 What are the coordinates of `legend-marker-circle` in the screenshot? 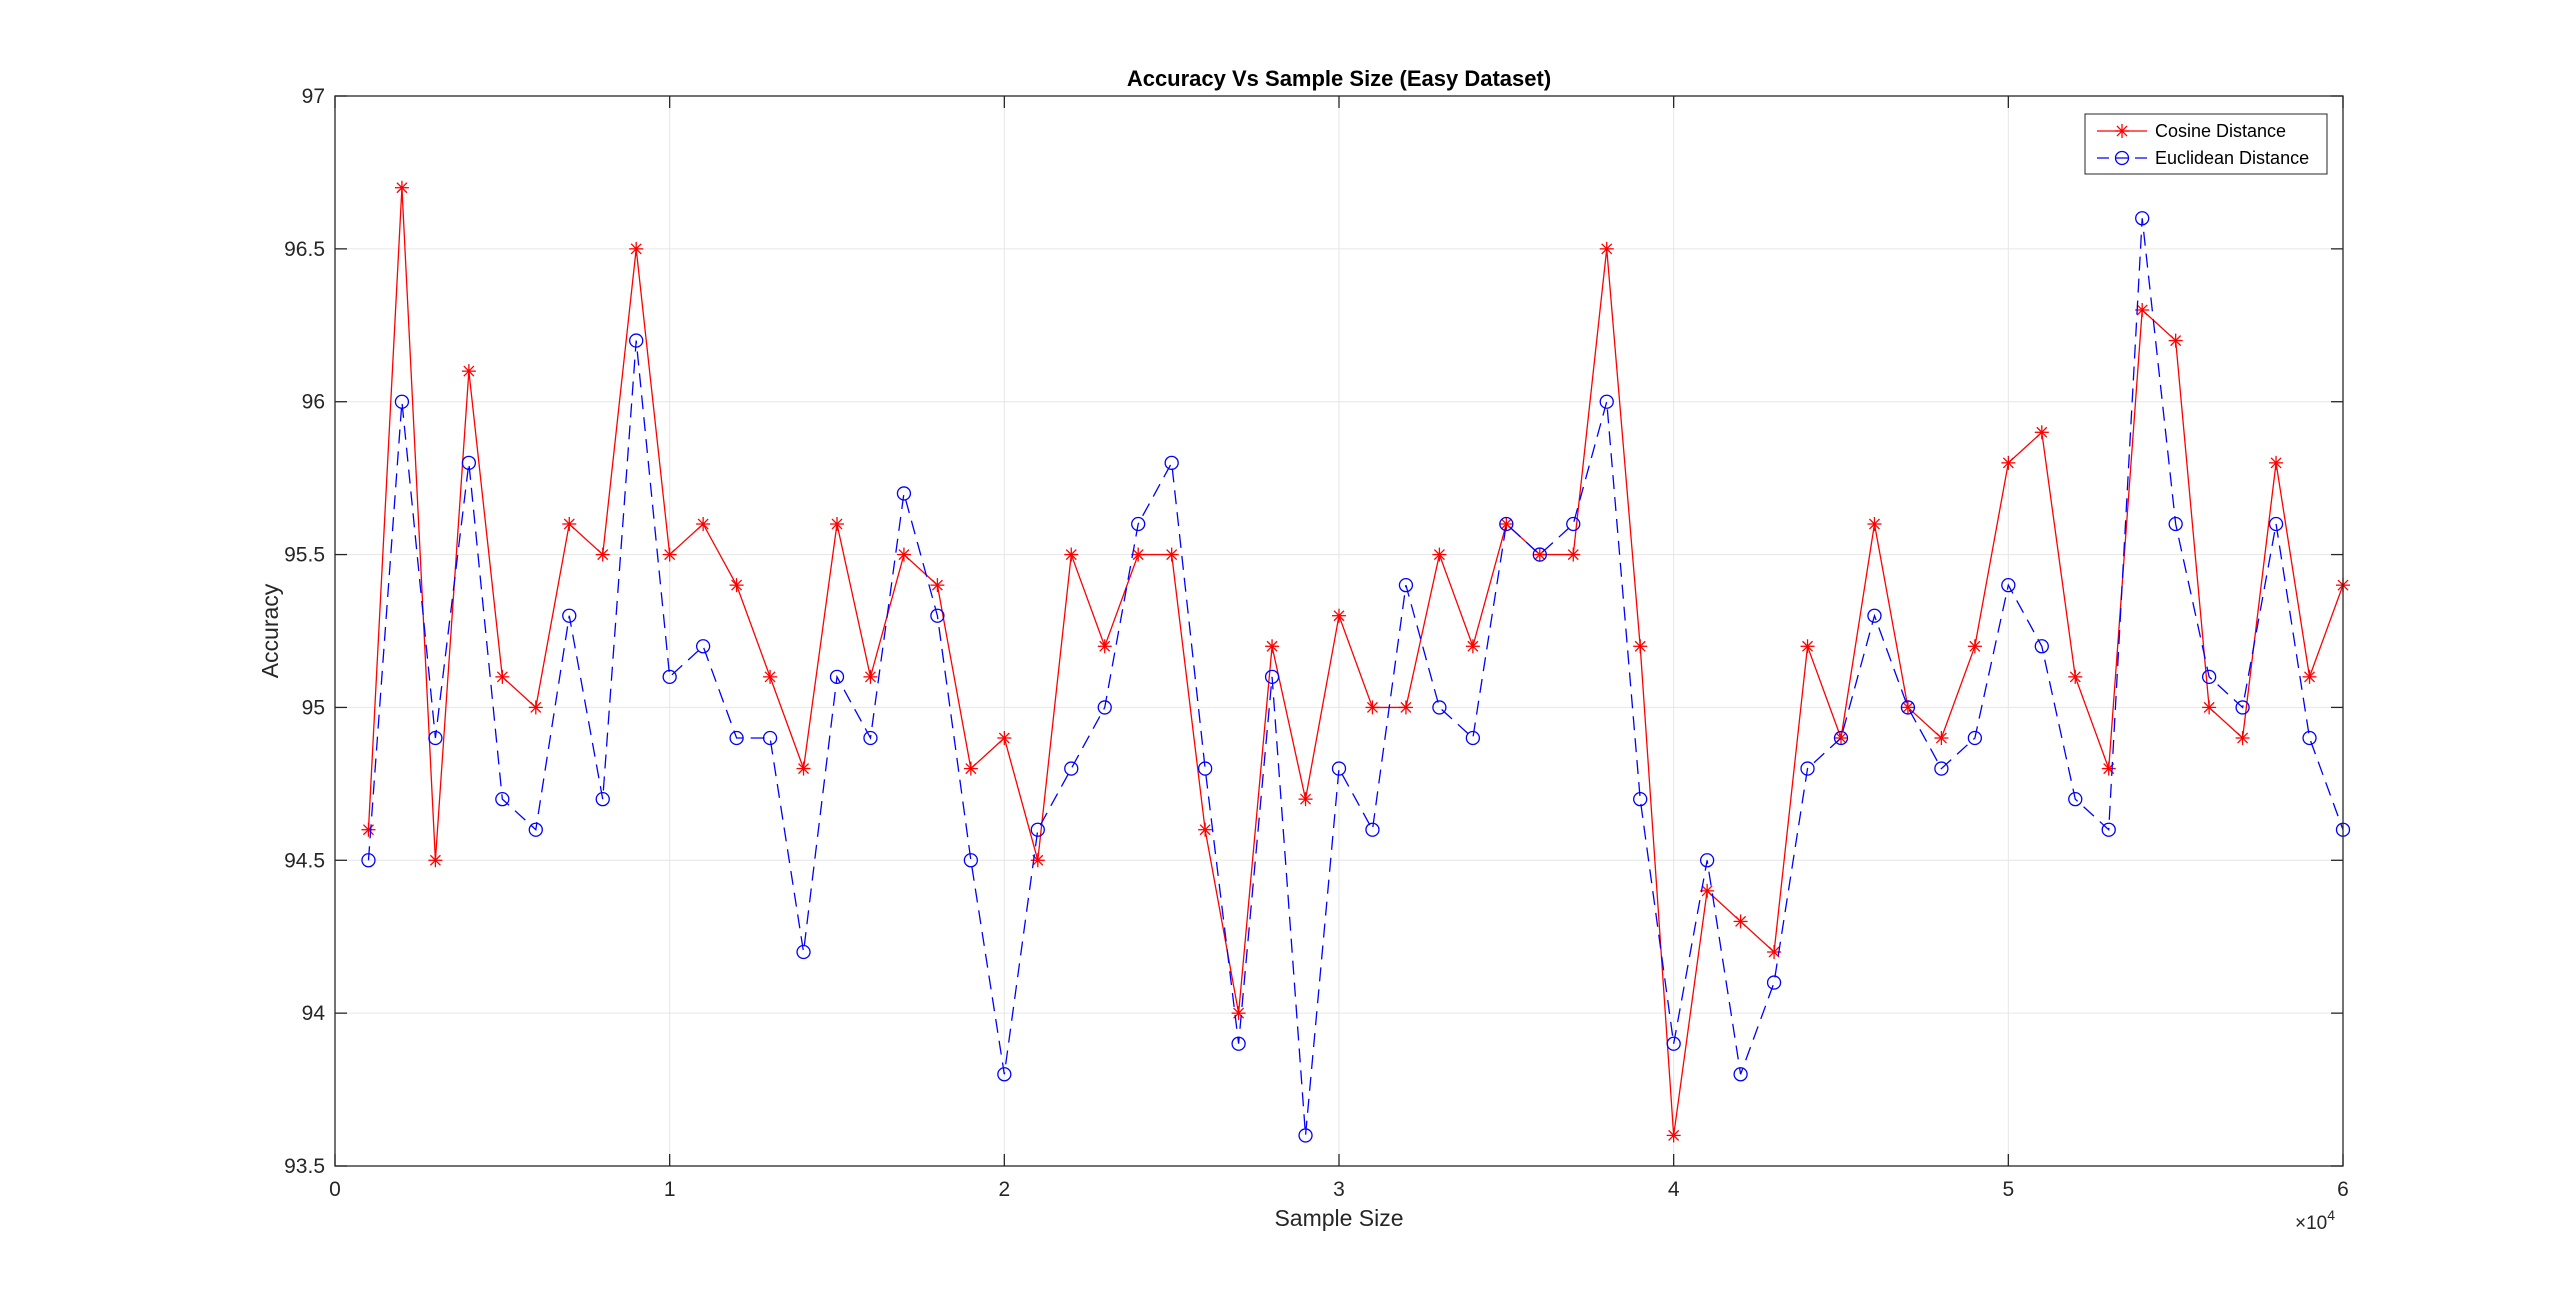 It's located at (2122, 158).